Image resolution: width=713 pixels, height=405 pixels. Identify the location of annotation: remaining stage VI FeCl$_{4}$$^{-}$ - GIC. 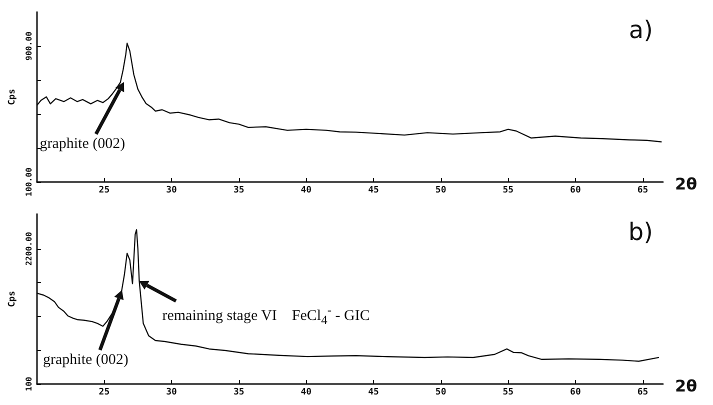
(266, 315).